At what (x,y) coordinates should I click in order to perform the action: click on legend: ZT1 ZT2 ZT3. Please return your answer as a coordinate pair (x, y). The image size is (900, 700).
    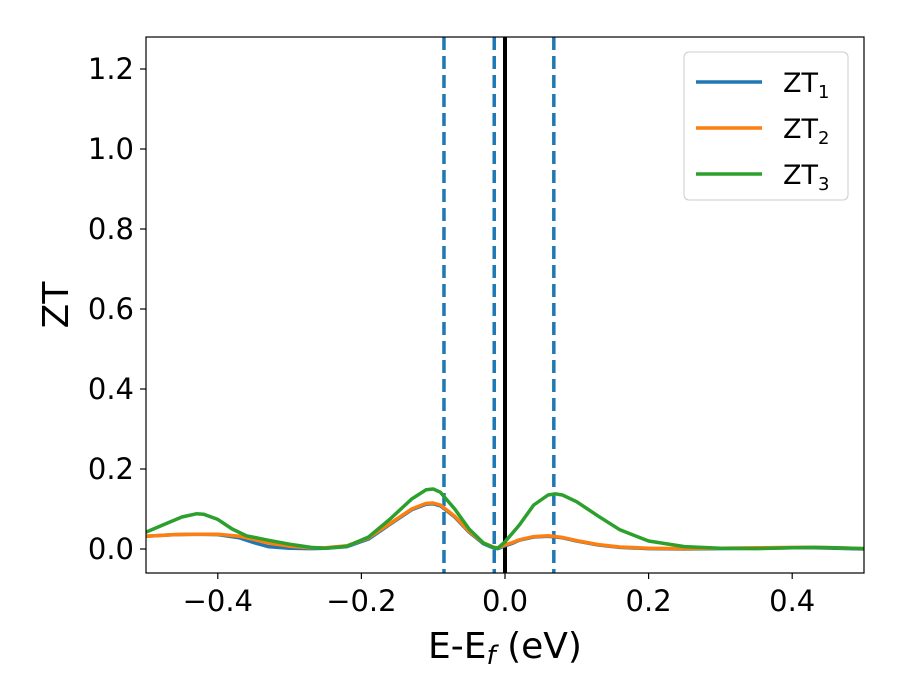
    Looking at the image, I should click on (766, 126).